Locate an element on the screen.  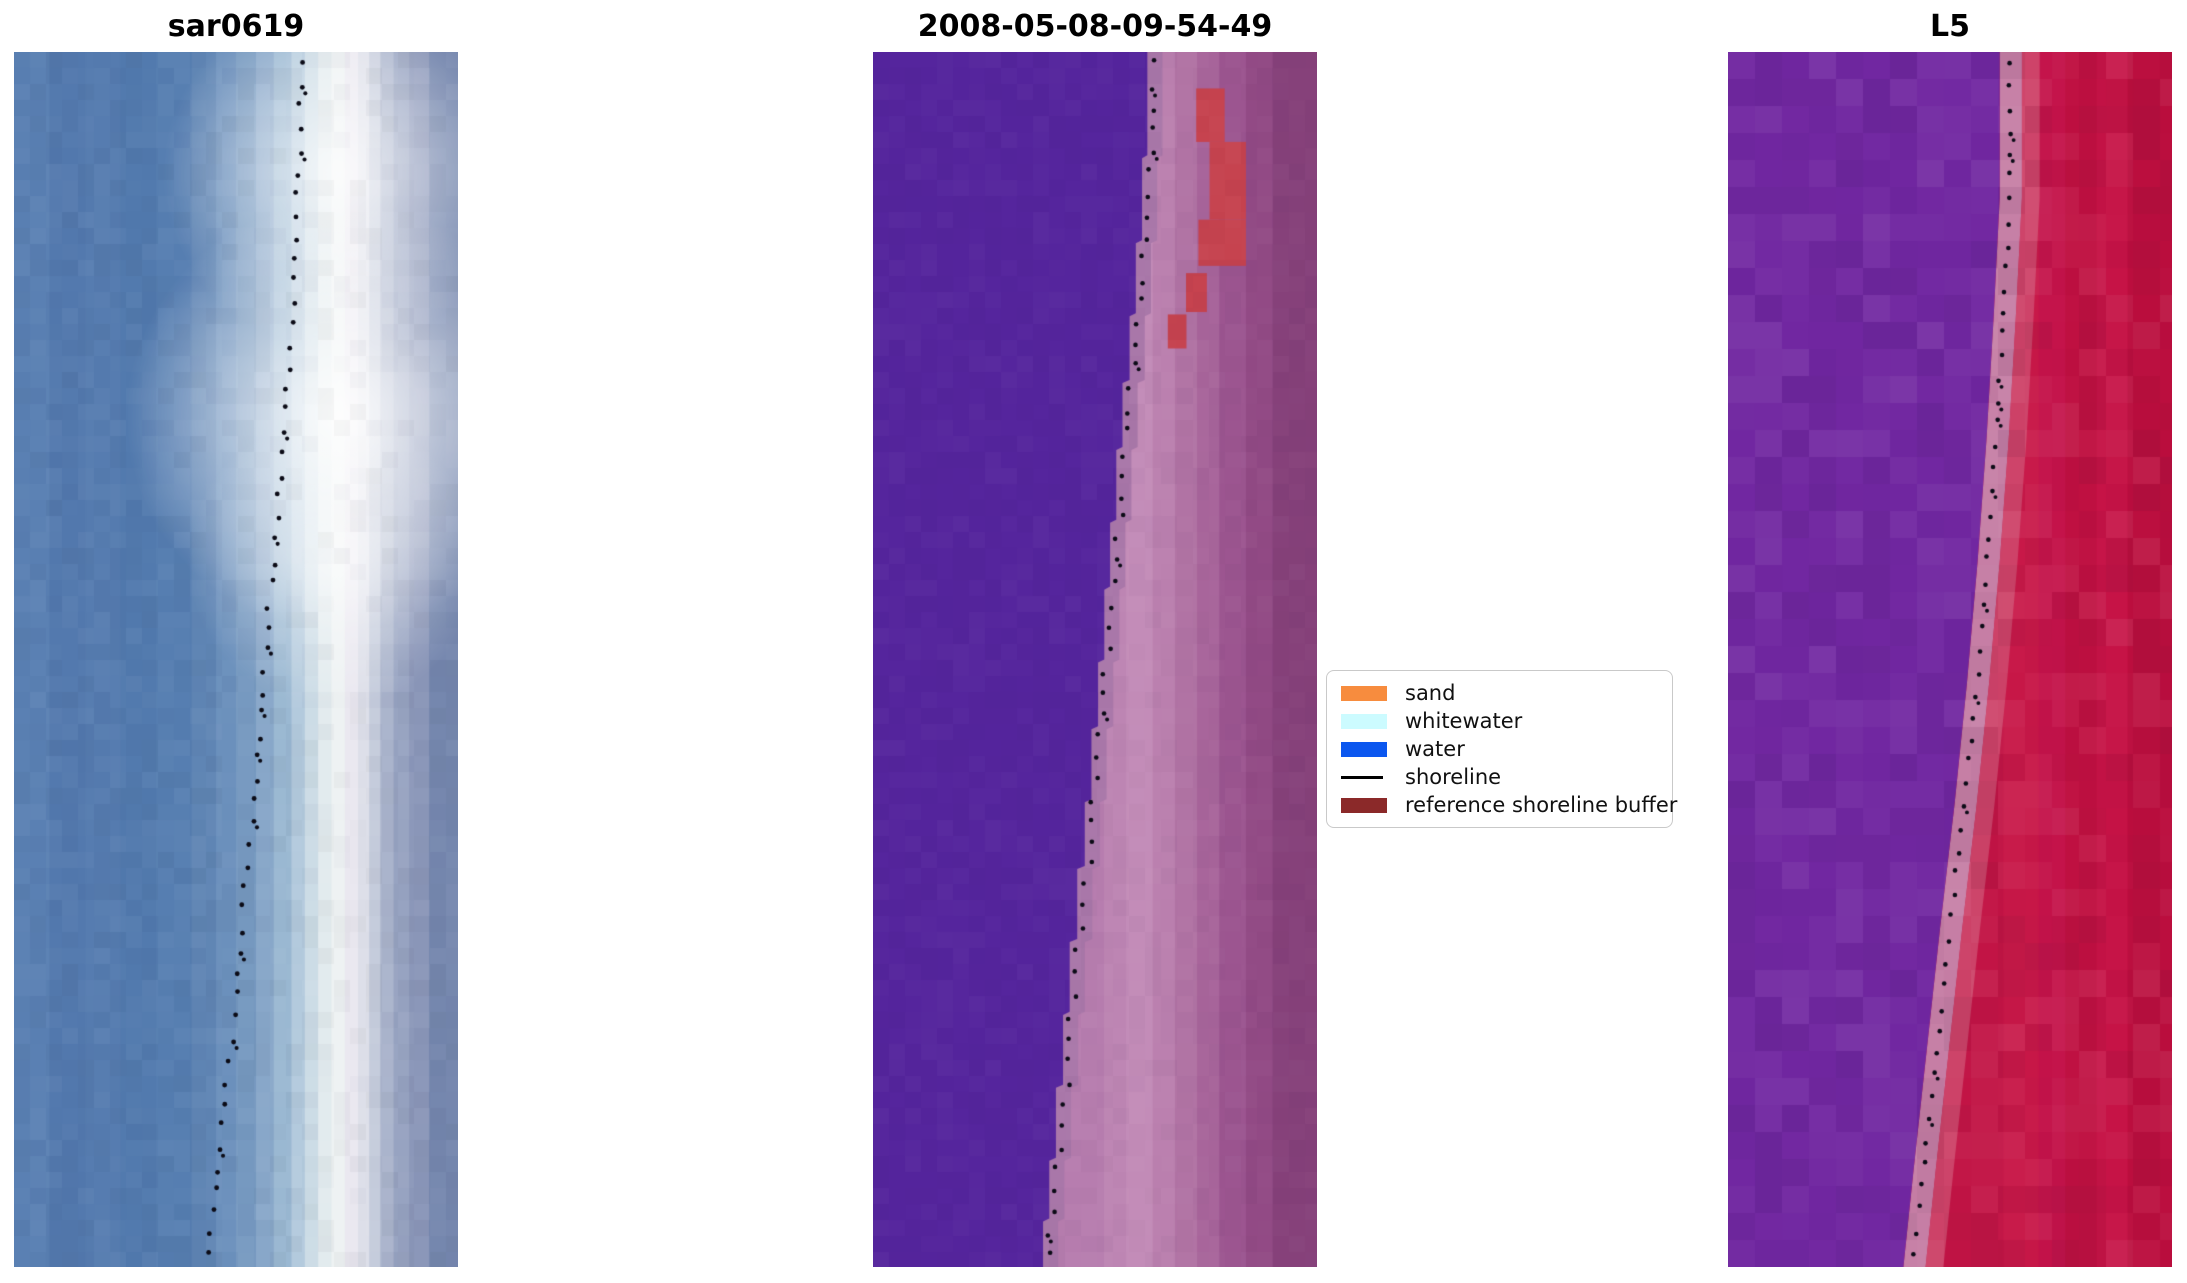
legend-label-sand: sand is located at coordinates (1430, 693).